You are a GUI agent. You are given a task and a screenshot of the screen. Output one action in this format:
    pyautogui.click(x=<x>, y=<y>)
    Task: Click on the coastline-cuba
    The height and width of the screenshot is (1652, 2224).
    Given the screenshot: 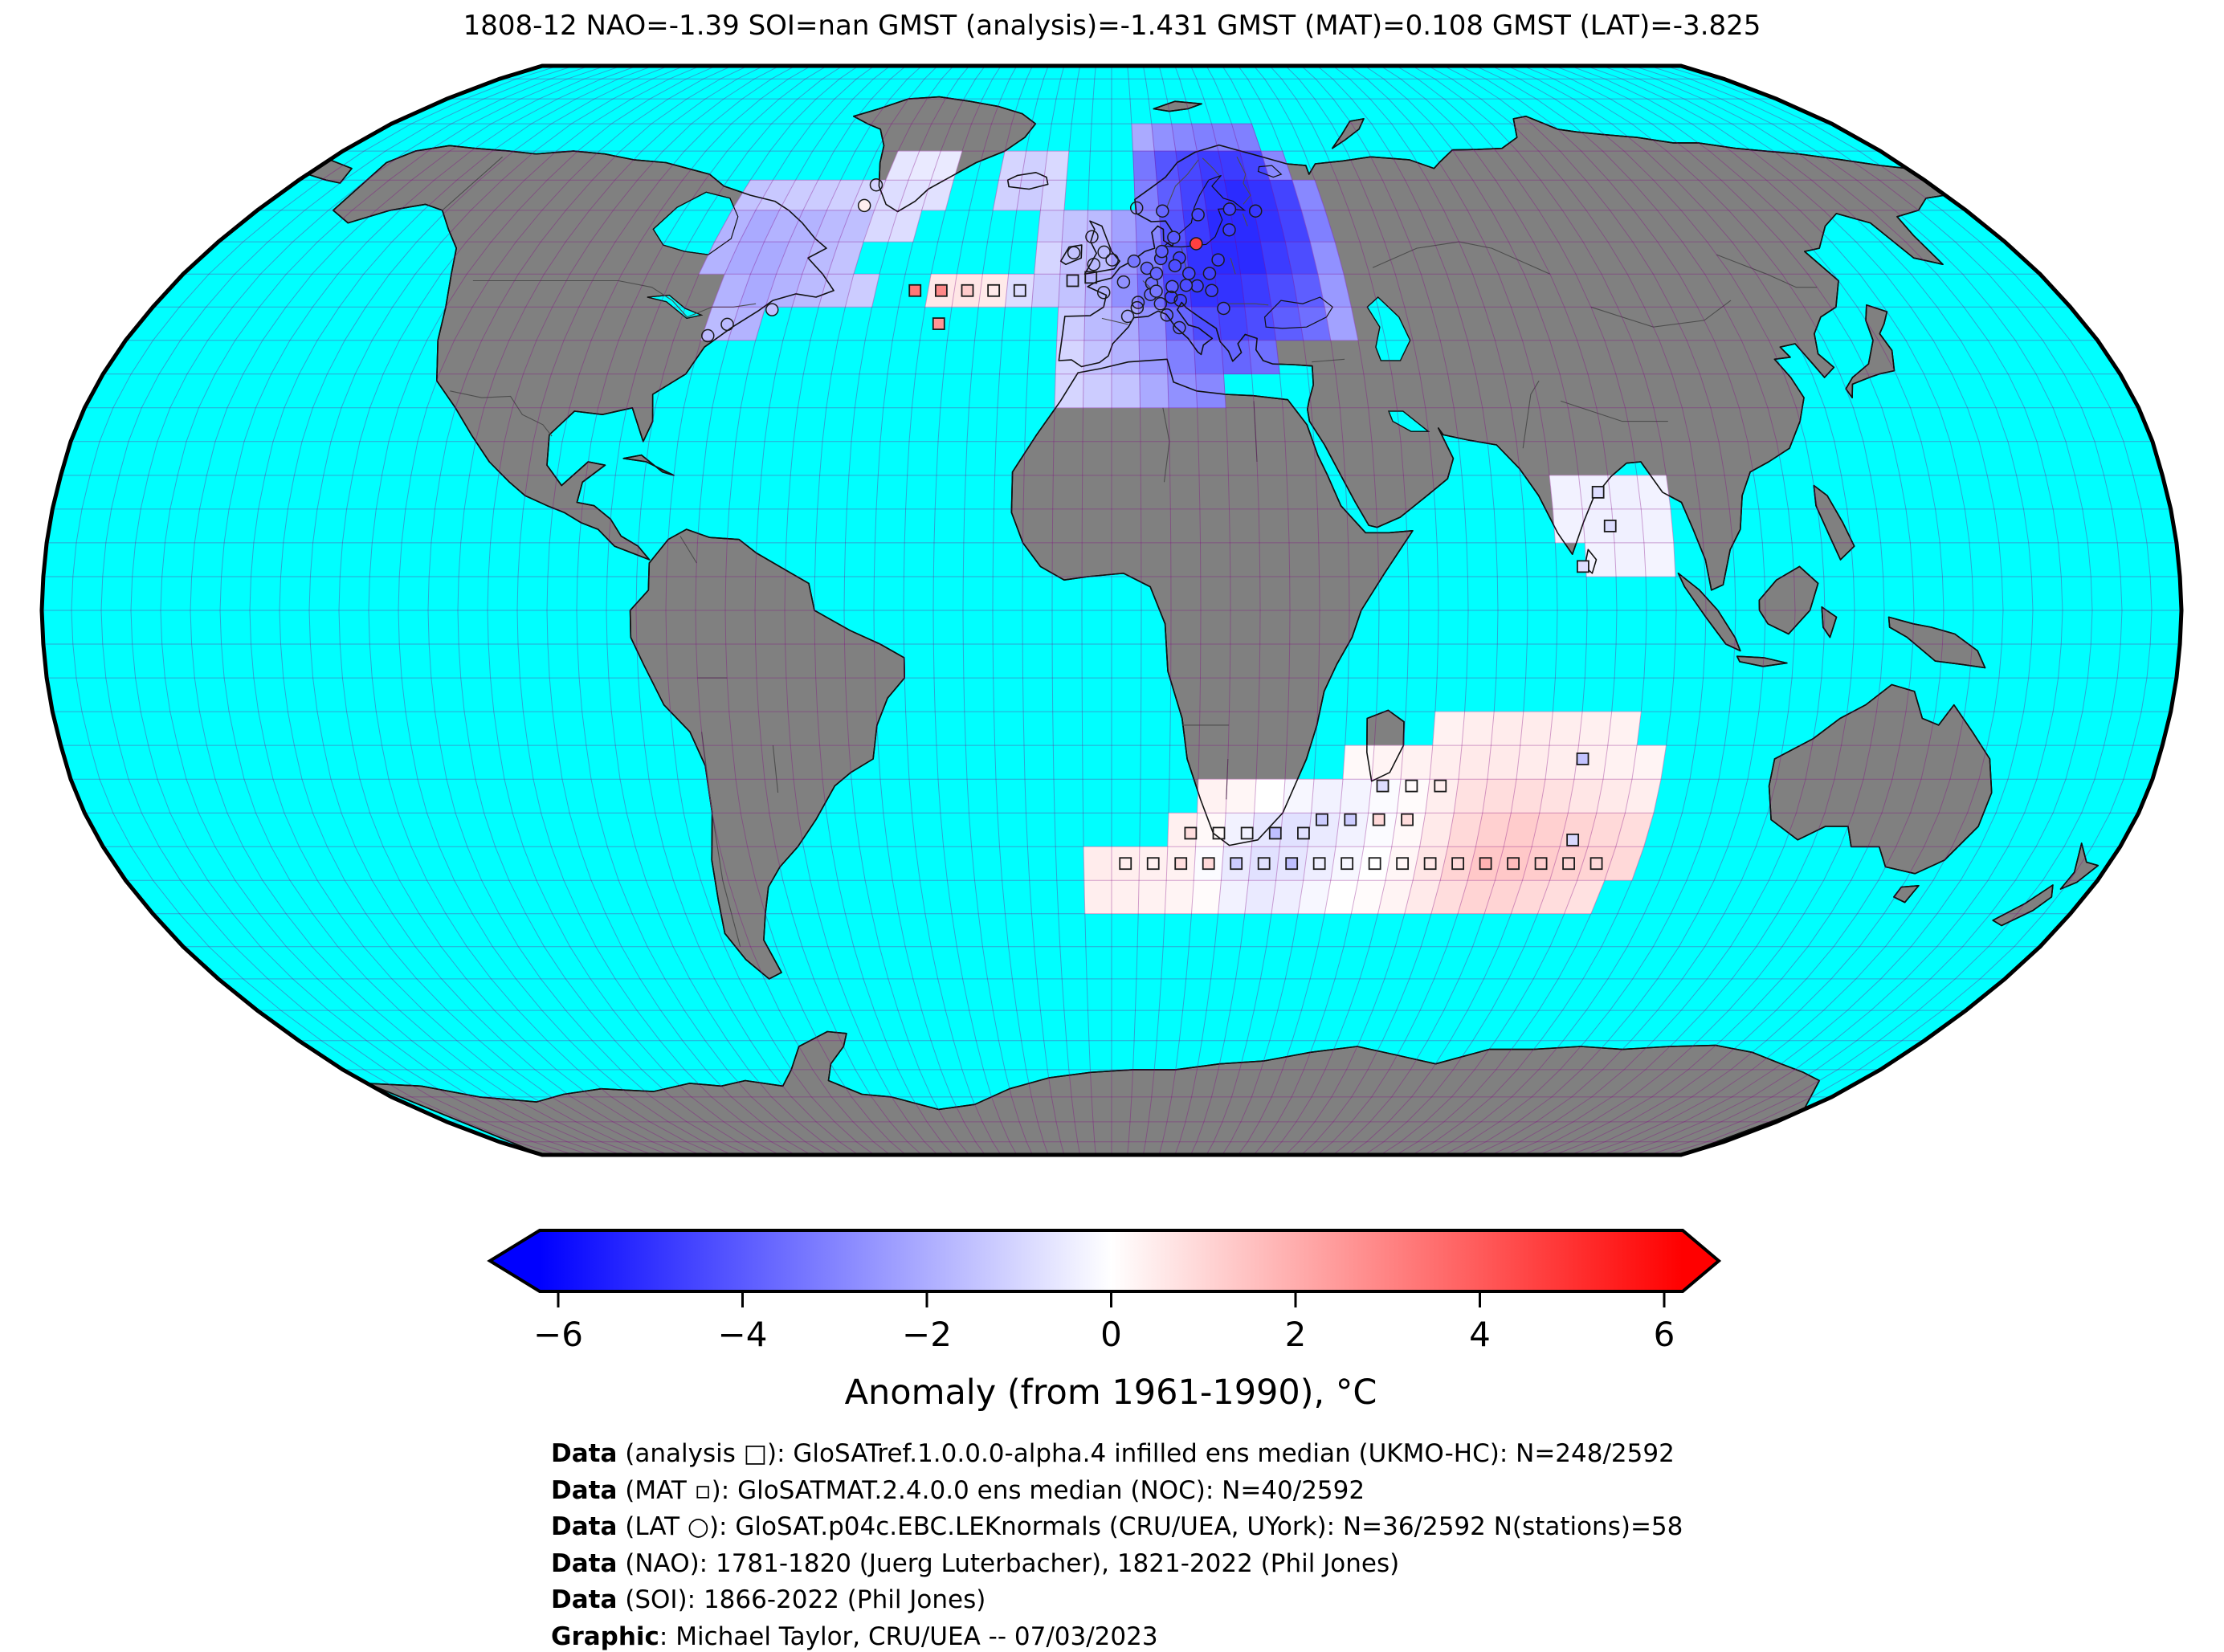 What is the action you would take?
    pyautogui.click(x=648, y=465)
    